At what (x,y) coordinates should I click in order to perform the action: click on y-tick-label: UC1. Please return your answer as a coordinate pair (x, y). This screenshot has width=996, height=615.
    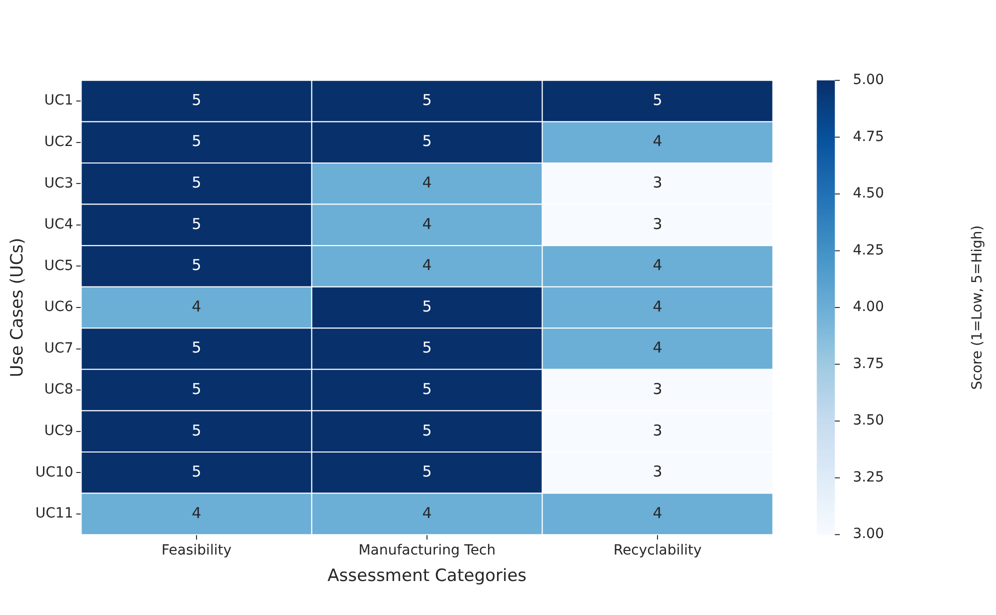
    Looking at the image, I should click on (59, 100).